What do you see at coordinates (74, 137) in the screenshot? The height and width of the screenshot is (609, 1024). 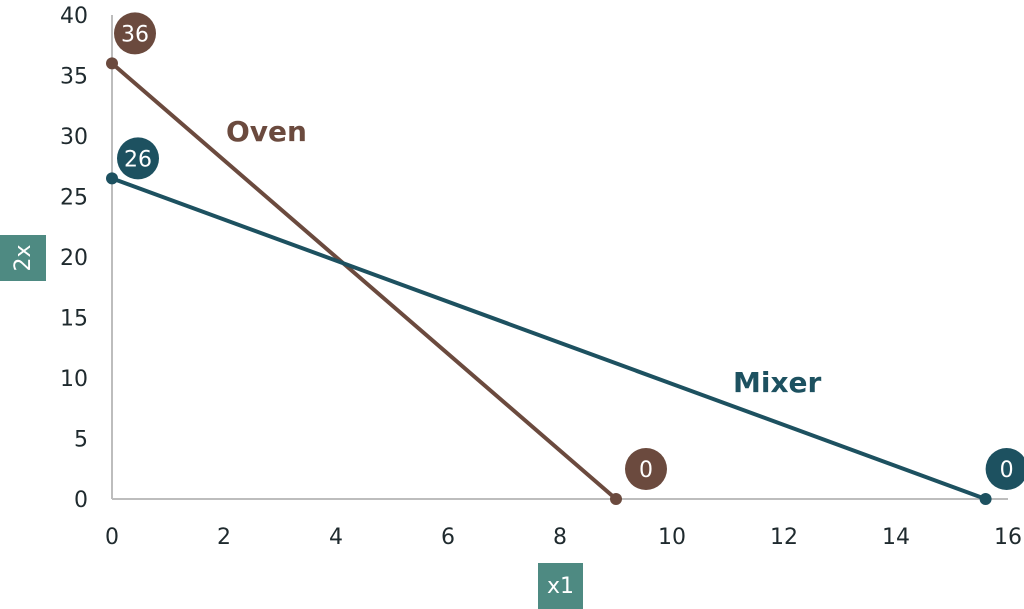 I see `y-tick-label: 30` at bounding box center [74, 137].